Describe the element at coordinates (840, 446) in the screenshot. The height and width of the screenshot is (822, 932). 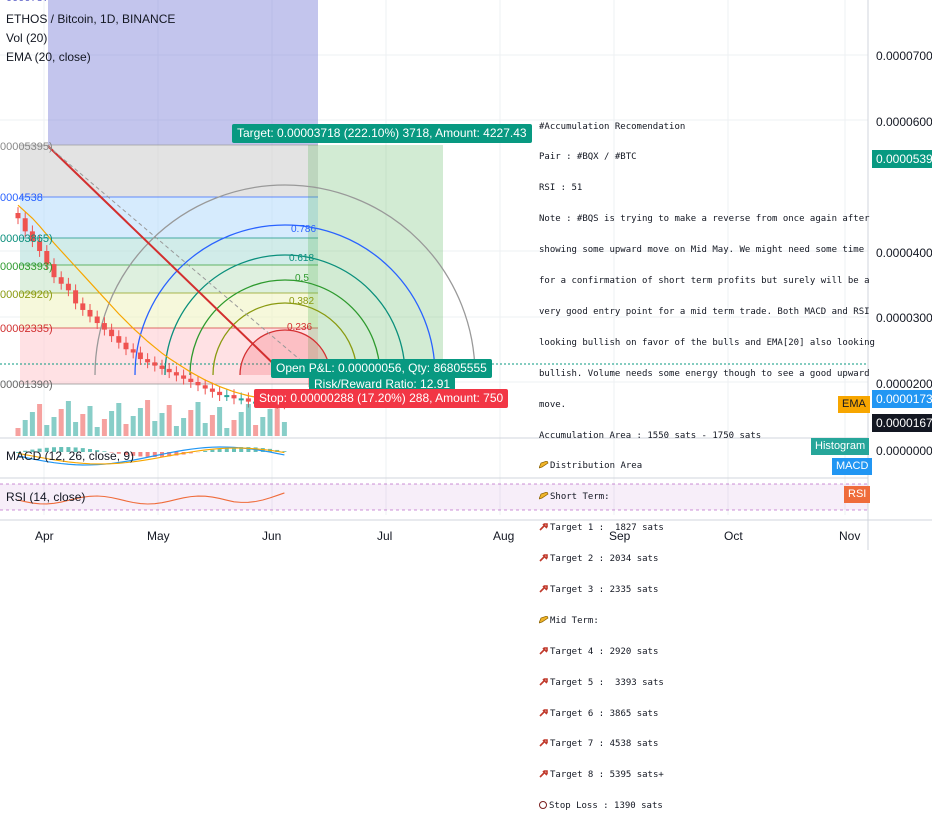
I see `histogram-tag: Histogram` at that location.